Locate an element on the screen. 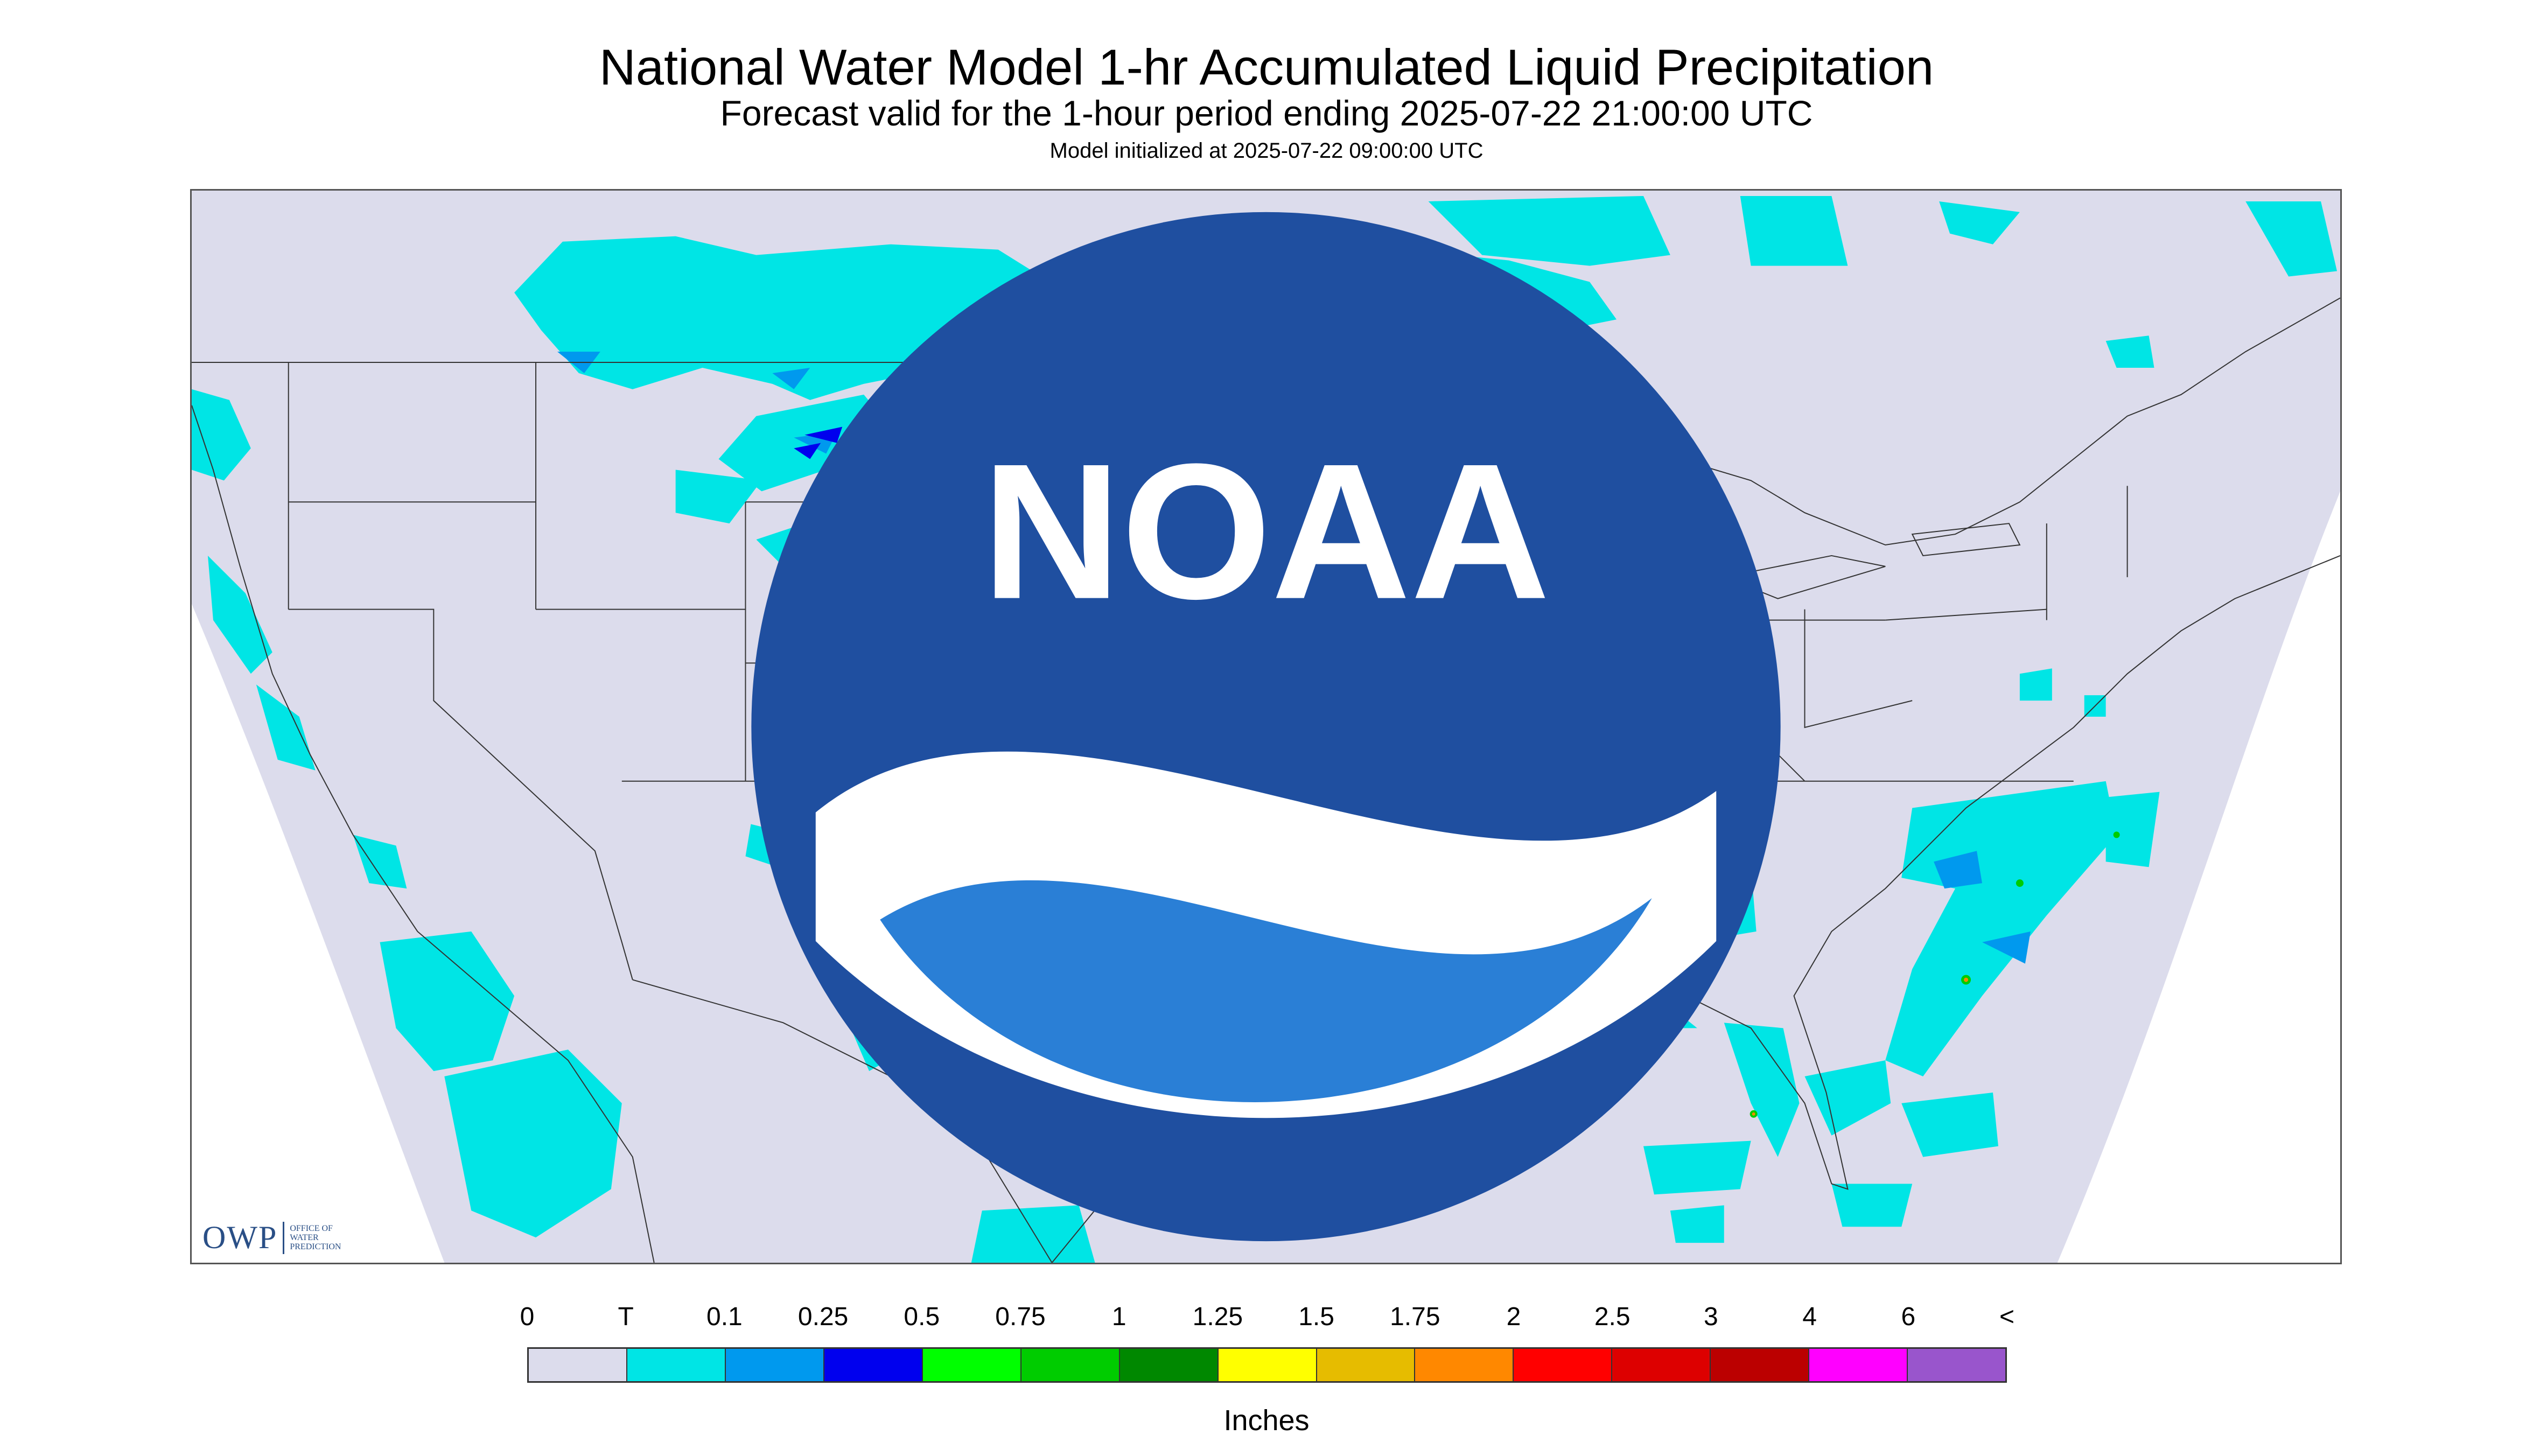 The height and width of the screenshot is (1456, 2533). owp-logo: OWP OFFICE OF WATER PREDICTION is located at coordinates (271, 1237).